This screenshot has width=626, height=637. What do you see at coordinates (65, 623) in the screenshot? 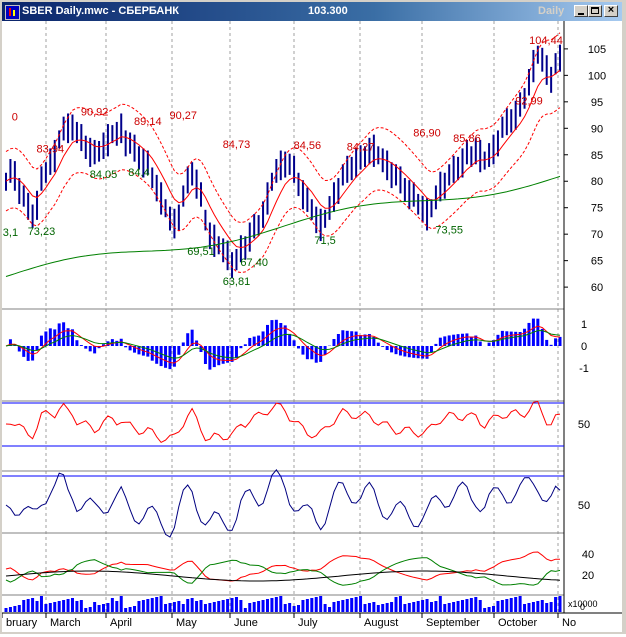
I see `month-label: March` at bounding box center [65, 623].